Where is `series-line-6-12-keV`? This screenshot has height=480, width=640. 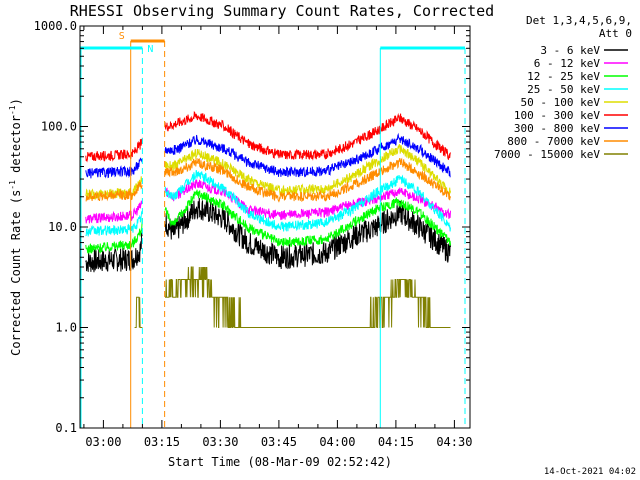 series-line-6-12-keV is located at coordinates (268, 201).